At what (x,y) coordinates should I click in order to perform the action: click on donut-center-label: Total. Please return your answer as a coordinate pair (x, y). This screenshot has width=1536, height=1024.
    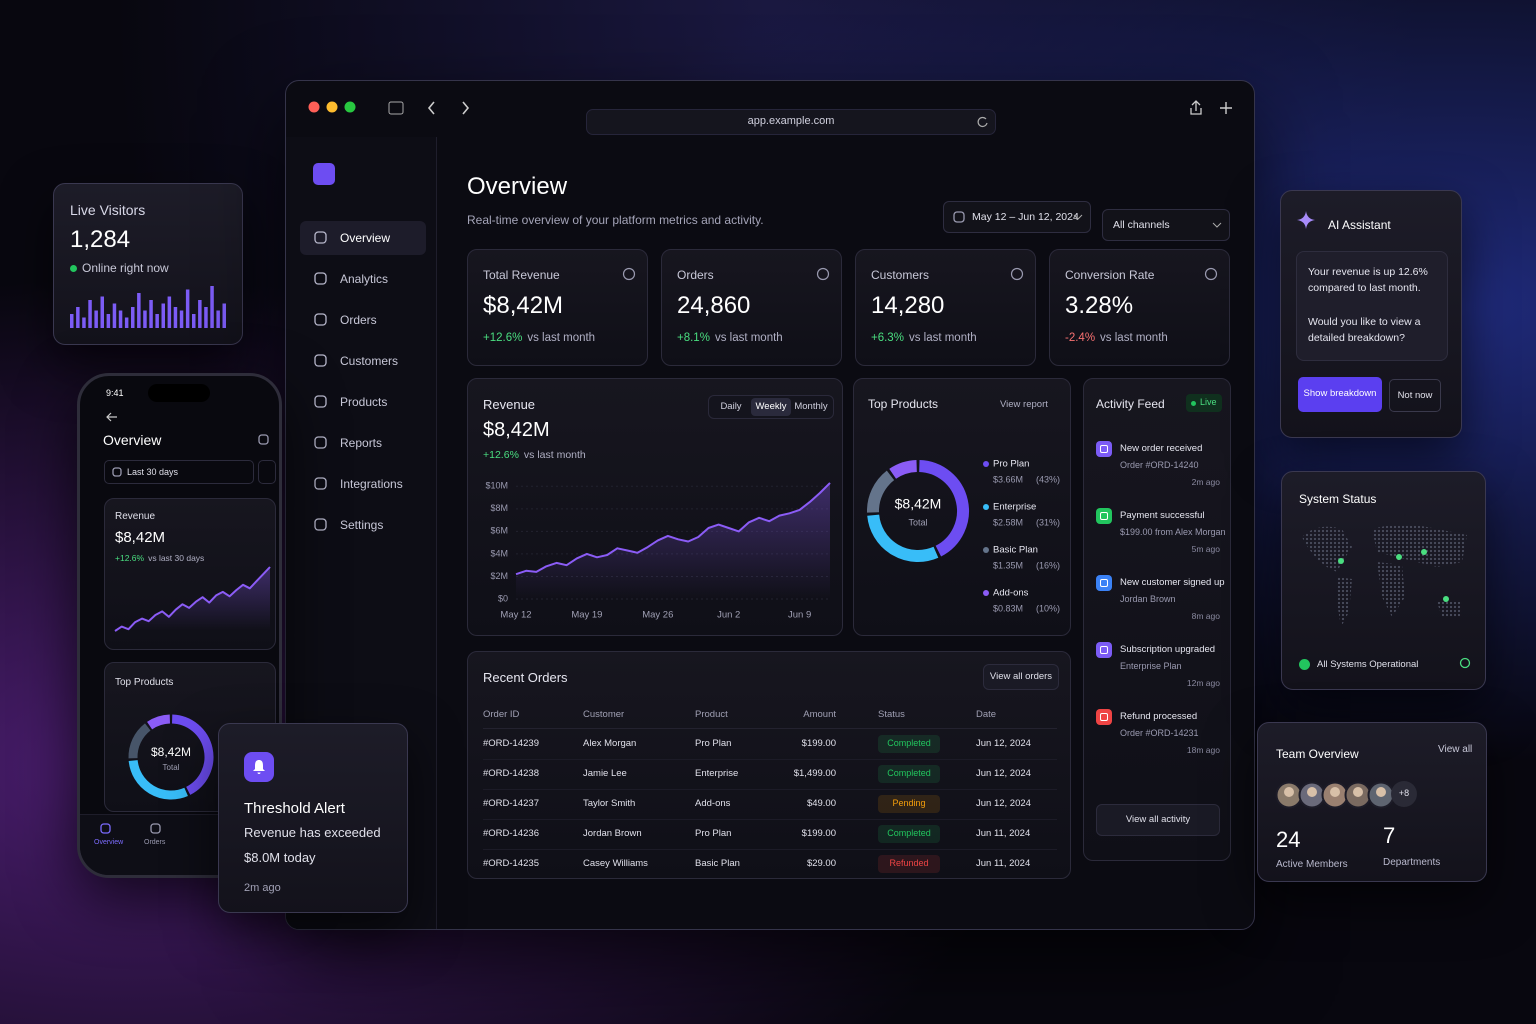
    Looking at the image, I should click on (171, 767).